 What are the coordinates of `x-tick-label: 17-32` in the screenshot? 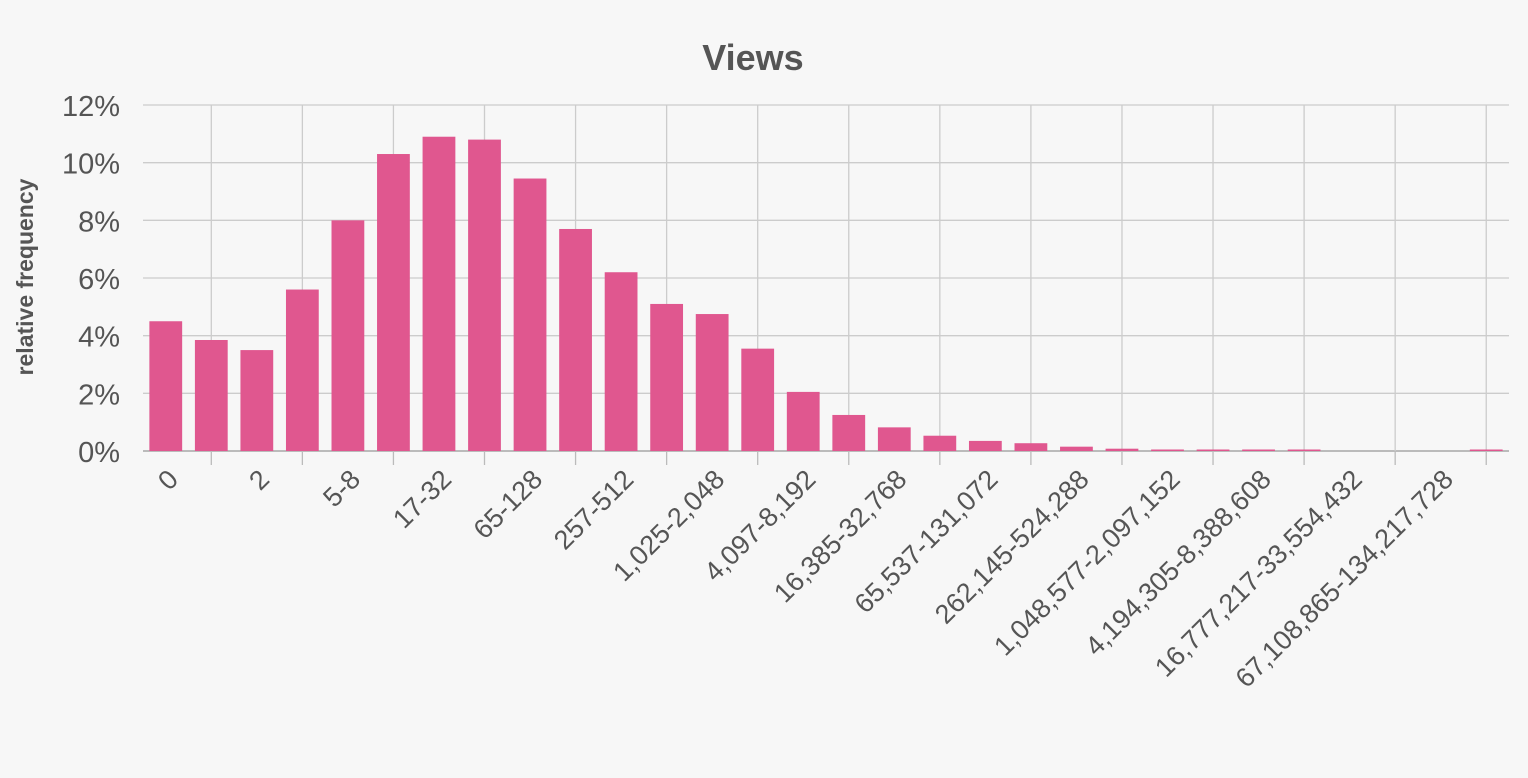 It's located at (422, 499).